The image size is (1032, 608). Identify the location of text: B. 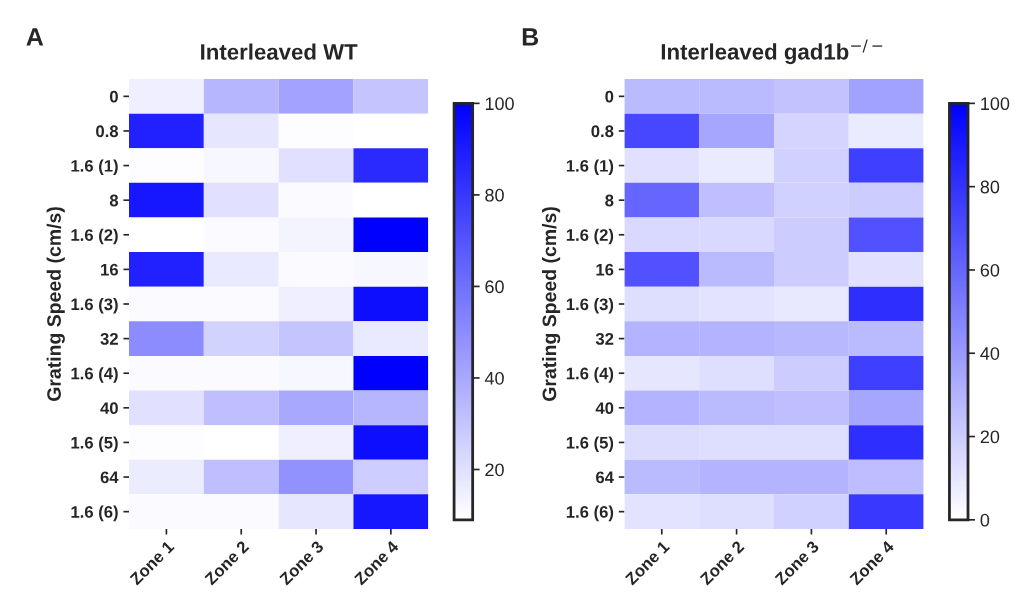
(530, 37).